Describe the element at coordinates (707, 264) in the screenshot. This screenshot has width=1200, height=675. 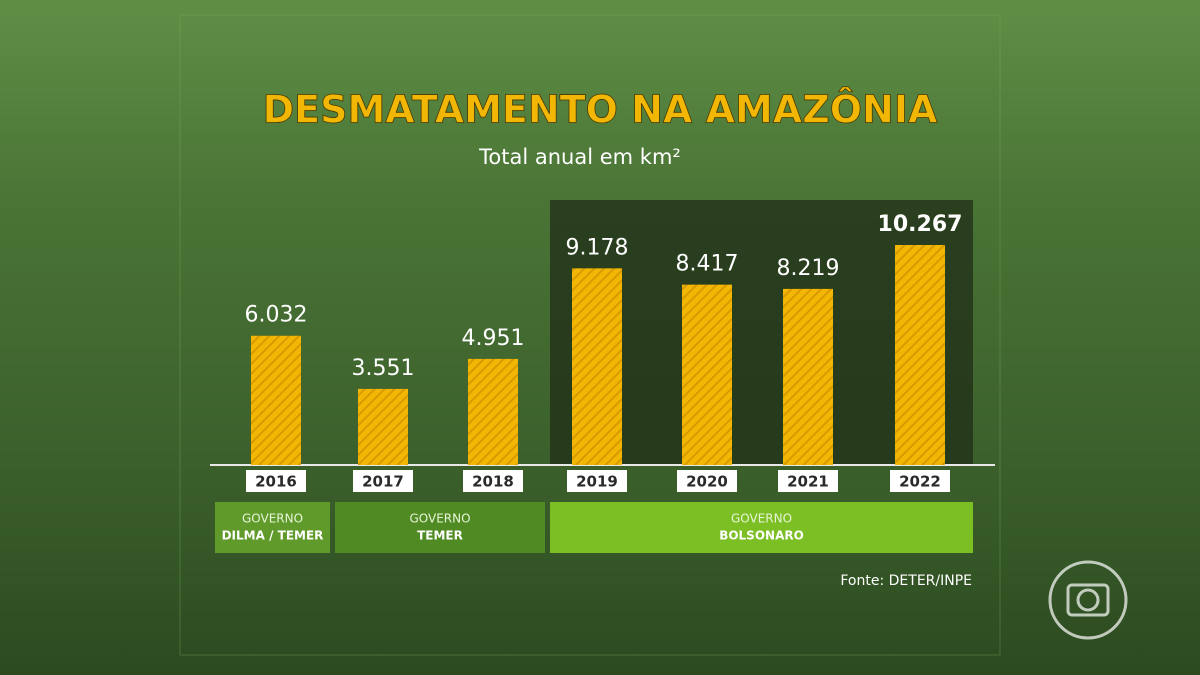
I see `value-label: 8.417` at that location.